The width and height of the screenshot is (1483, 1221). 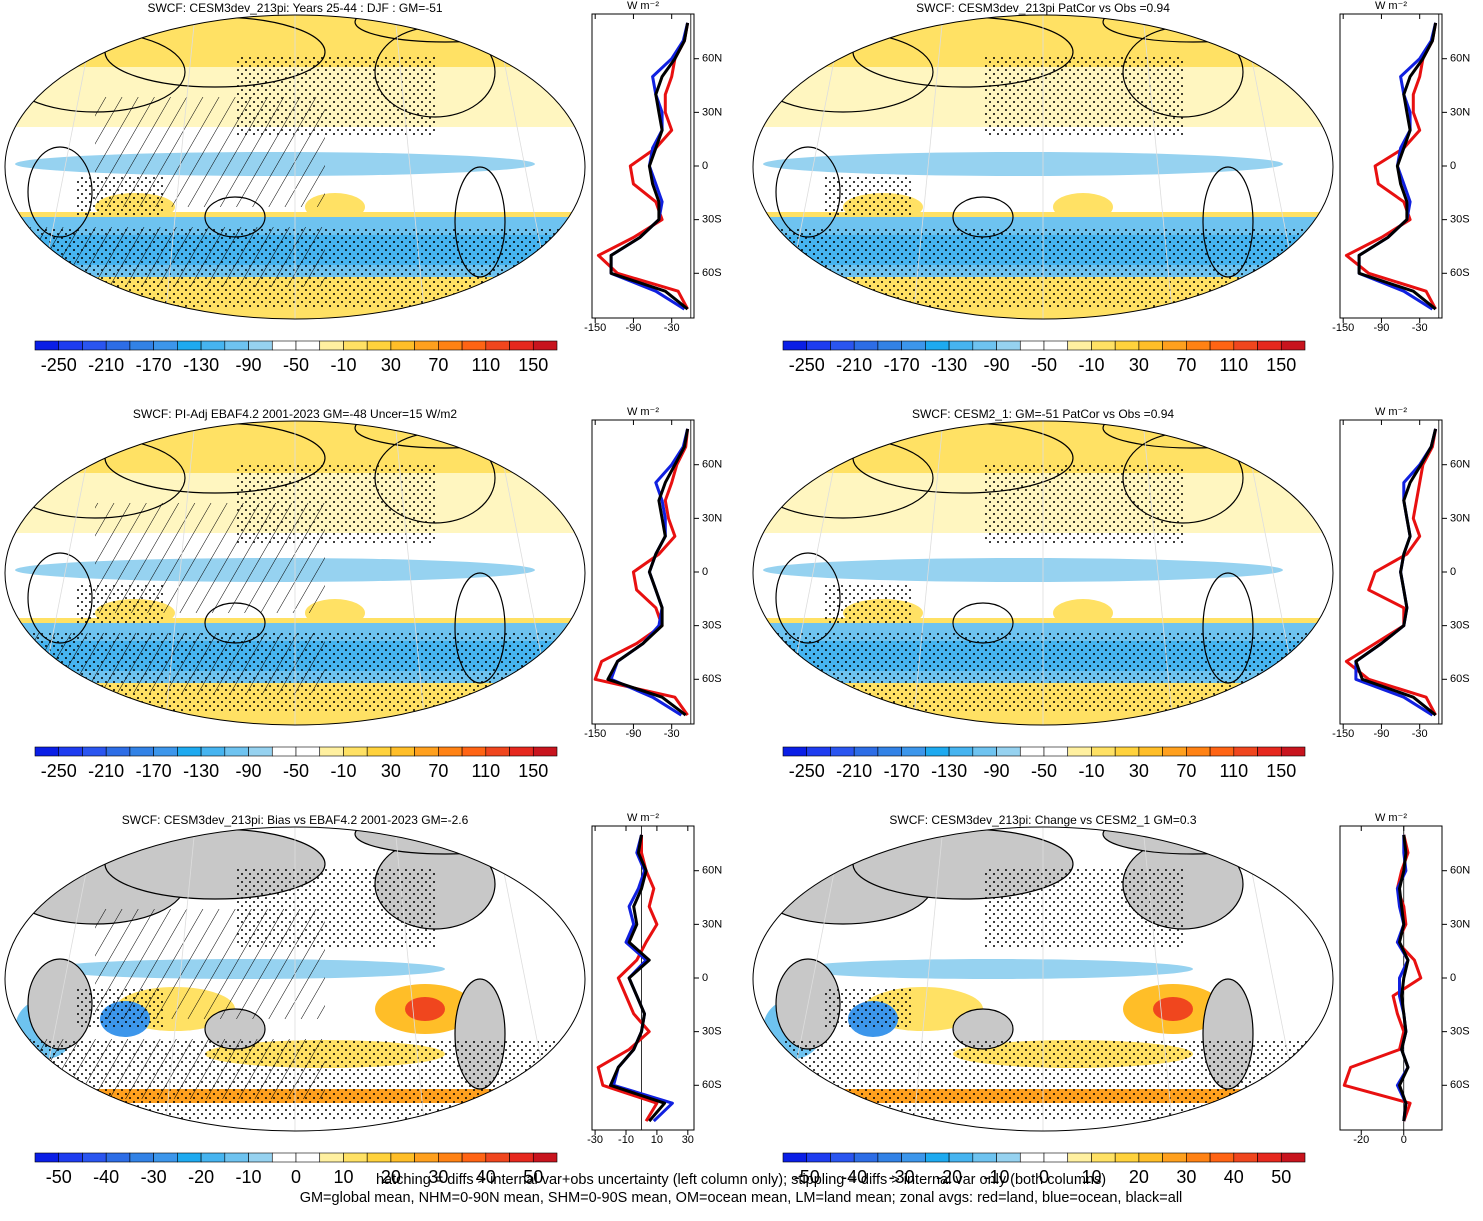 What do you see at coordinates (154, 1177) in the screenshot?
I see `colorbar-label: -30` at bounding box center [154, 1177].